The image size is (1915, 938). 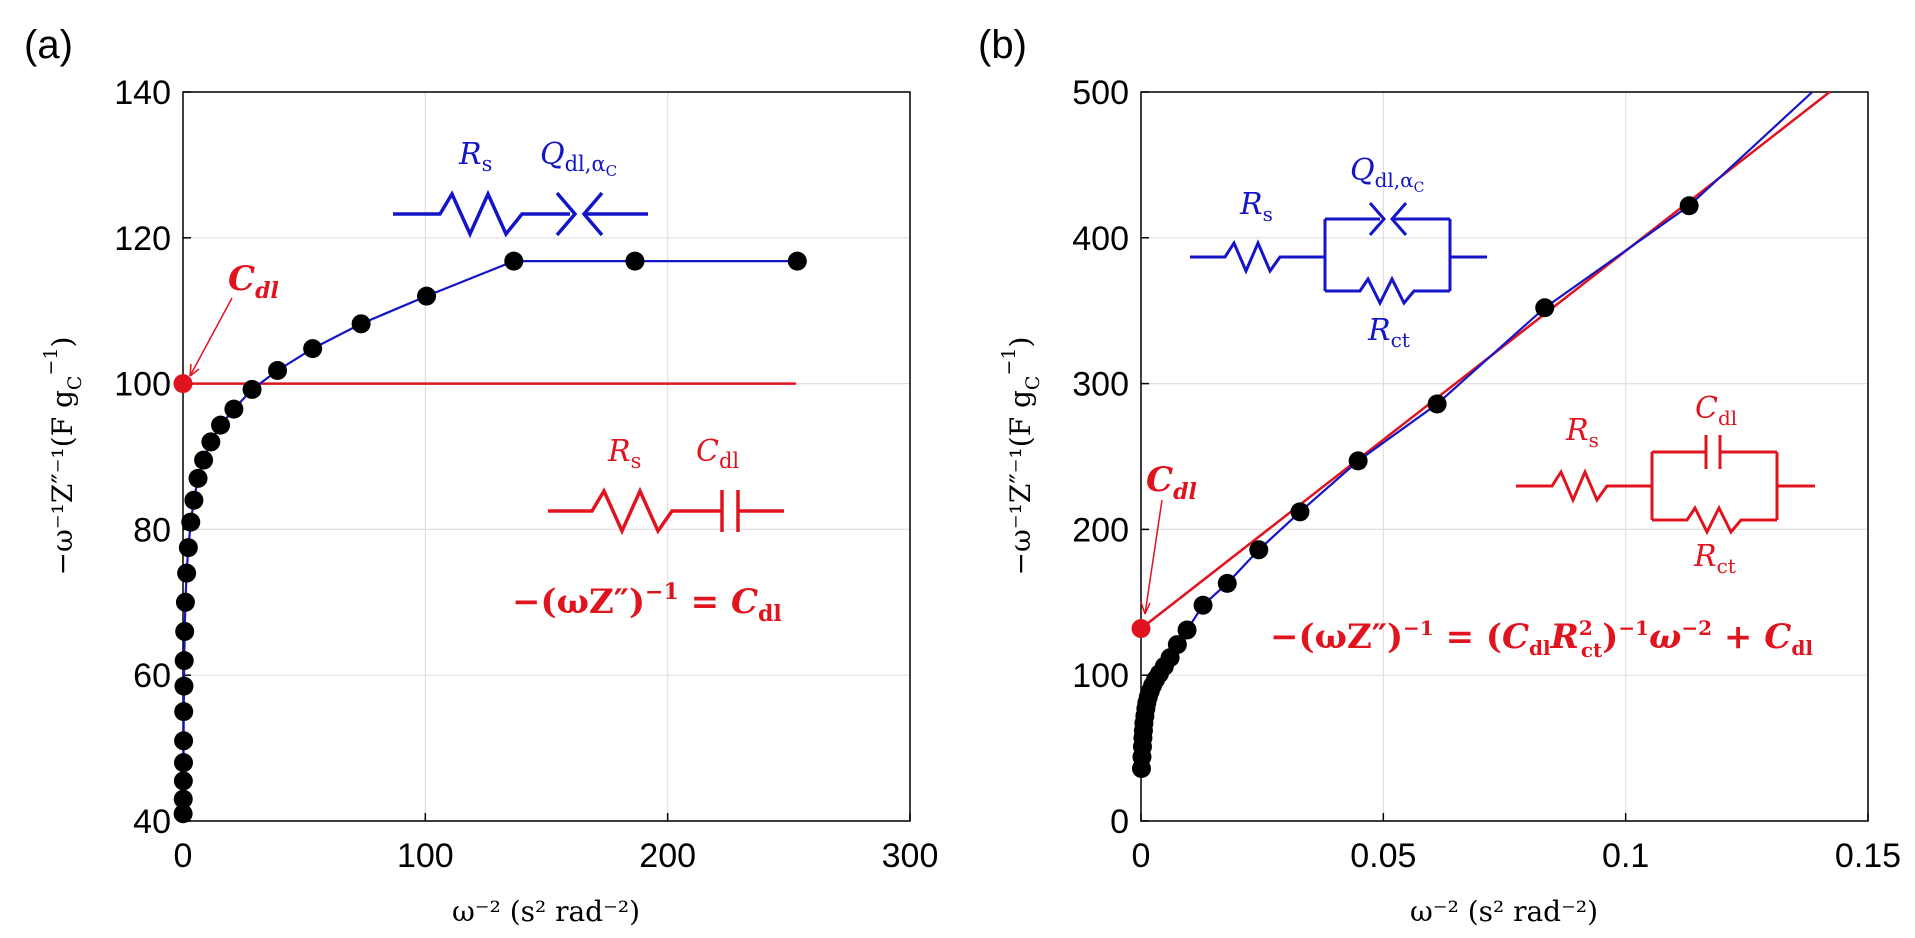 I want to click on panel-b-cdl-annotation-main: C, so click(x=1159, y=480).